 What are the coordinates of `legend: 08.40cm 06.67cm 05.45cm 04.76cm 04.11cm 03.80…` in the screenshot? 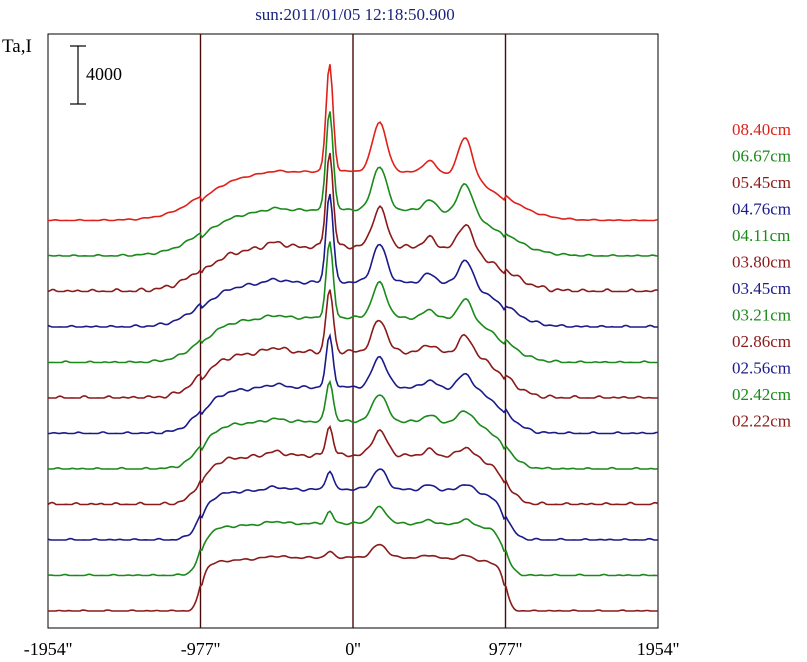 It's located at (761, 275).